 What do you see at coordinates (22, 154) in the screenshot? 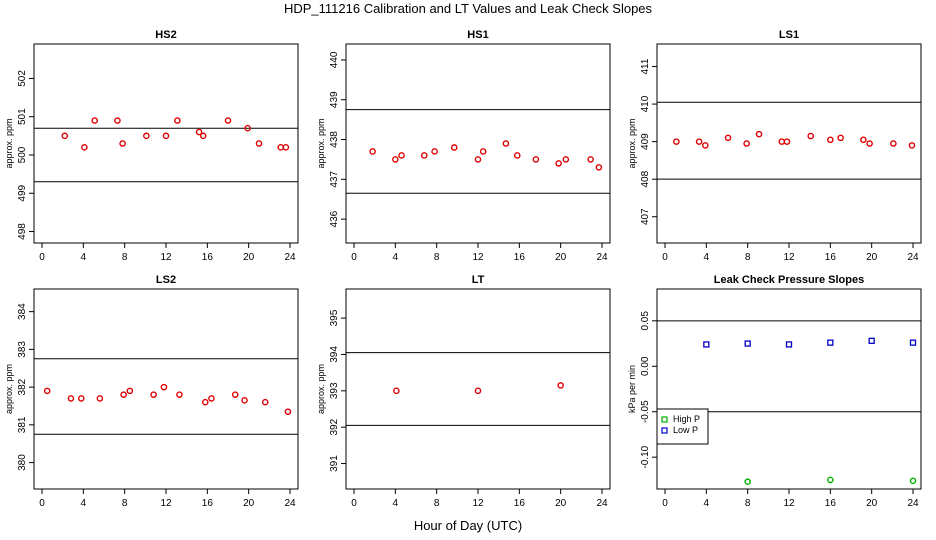
I see `y-tick-label: 500` at bounding box center [22, 154].